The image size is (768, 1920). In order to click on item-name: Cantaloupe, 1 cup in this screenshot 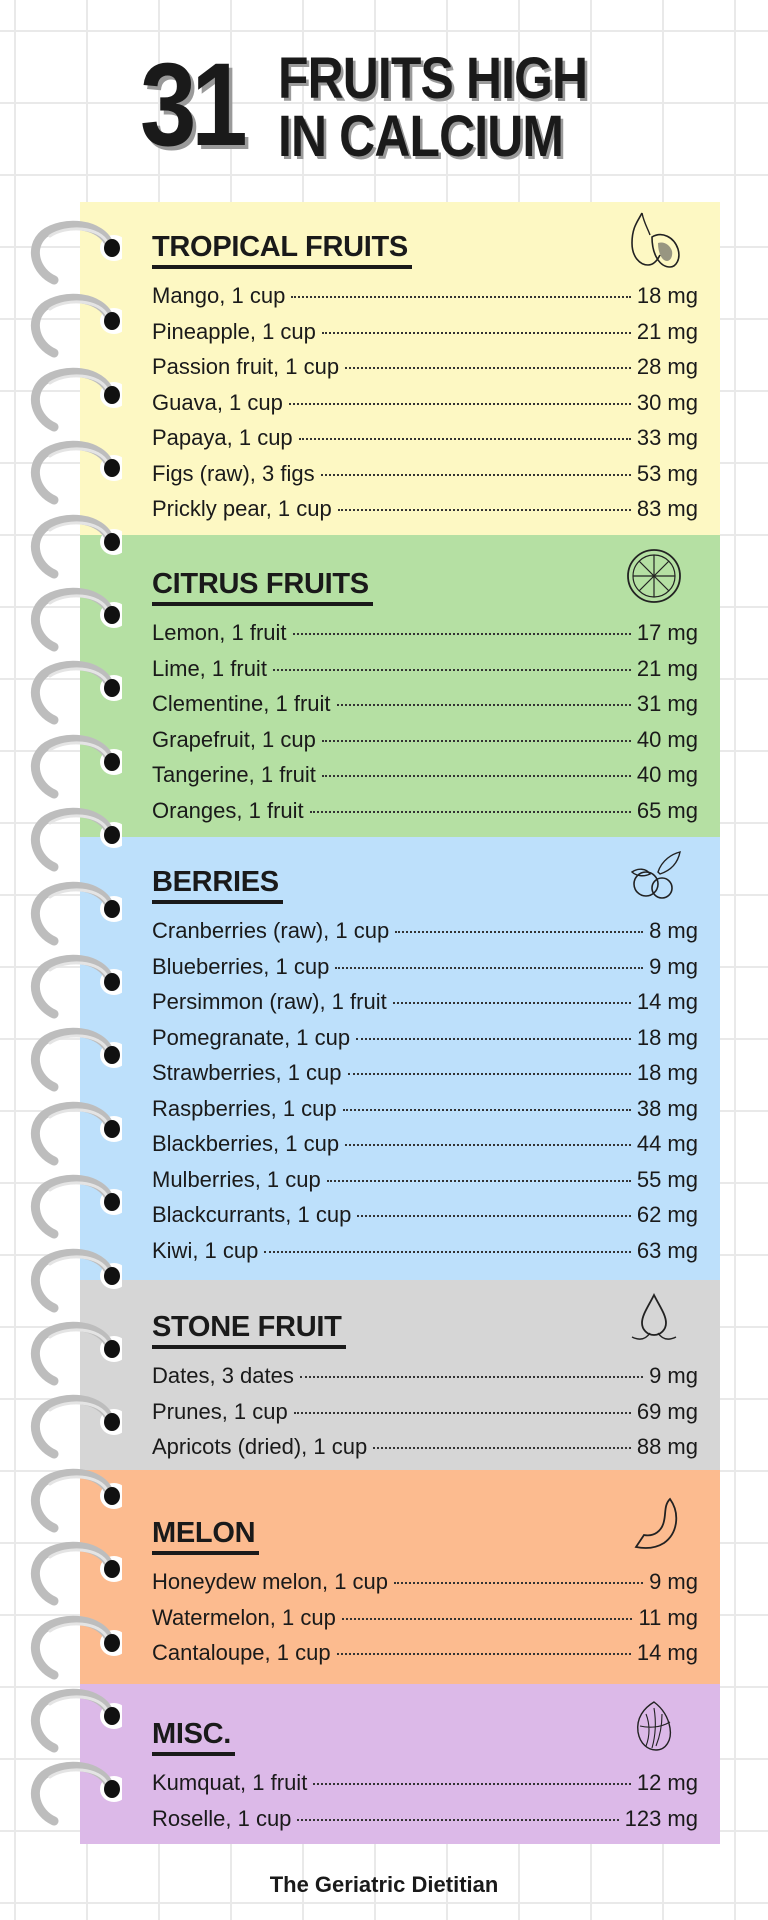, I will do `click(241, 1652)`.